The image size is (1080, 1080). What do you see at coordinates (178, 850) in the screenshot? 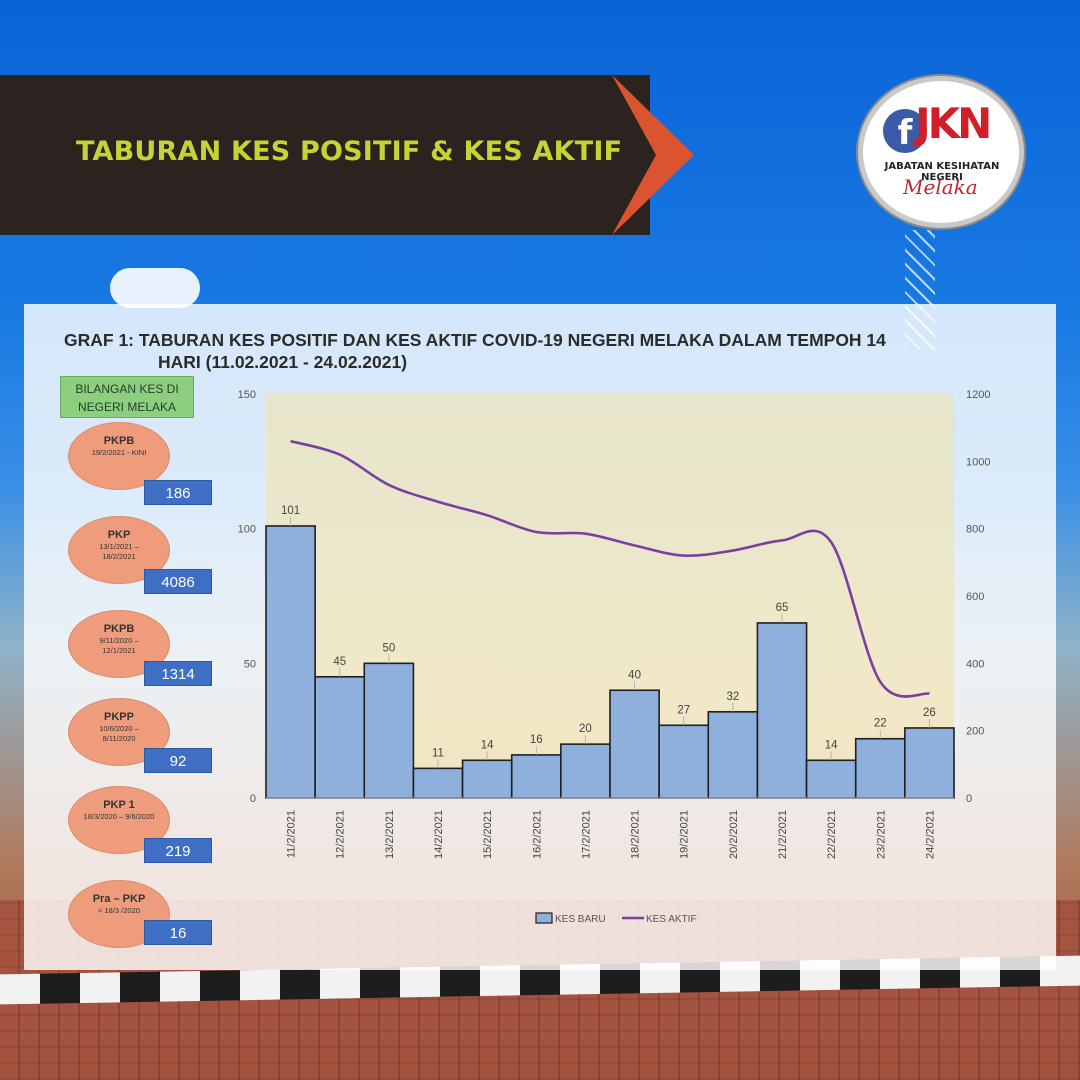
I see `phase-count: 219` at bounding box center [178, 850].